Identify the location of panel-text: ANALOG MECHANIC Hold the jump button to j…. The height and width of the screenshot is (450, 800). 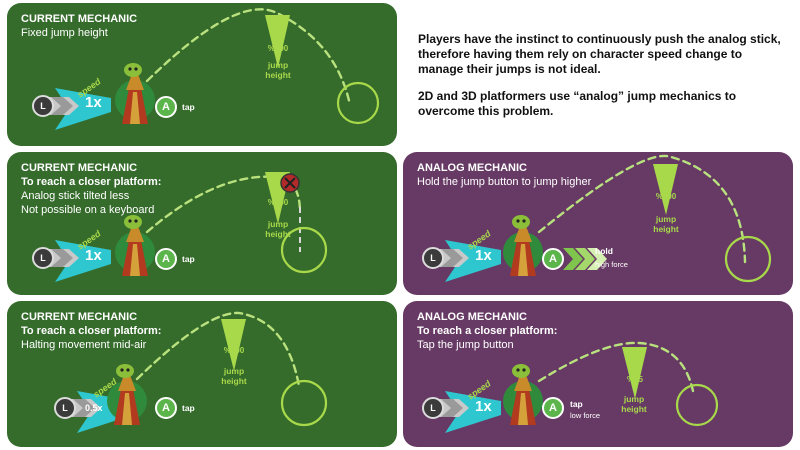
(504, 175).